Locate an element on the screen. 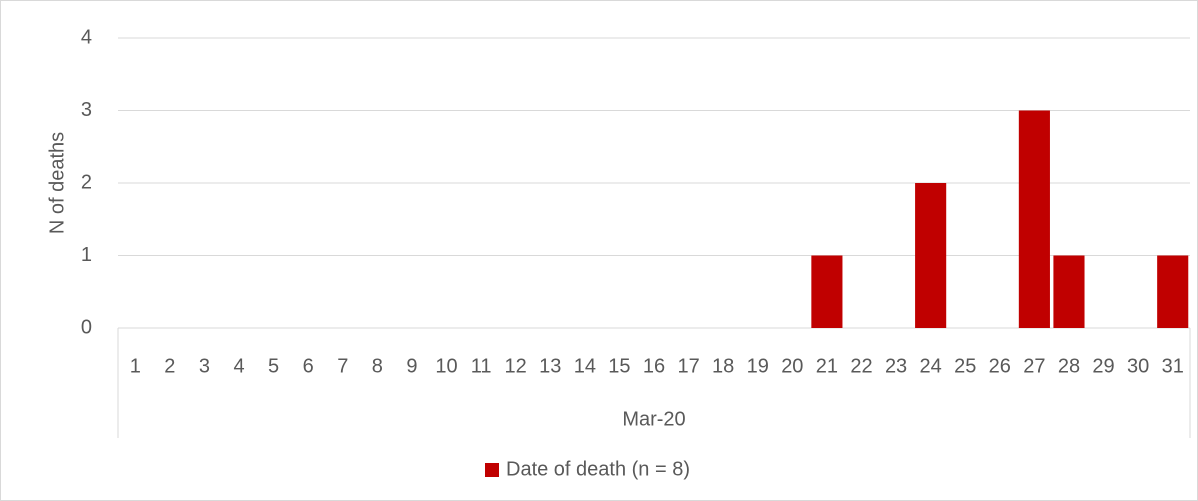 The image size is (1198, 501). x-tick-label: 28 is located at coordinates (1069, 366).